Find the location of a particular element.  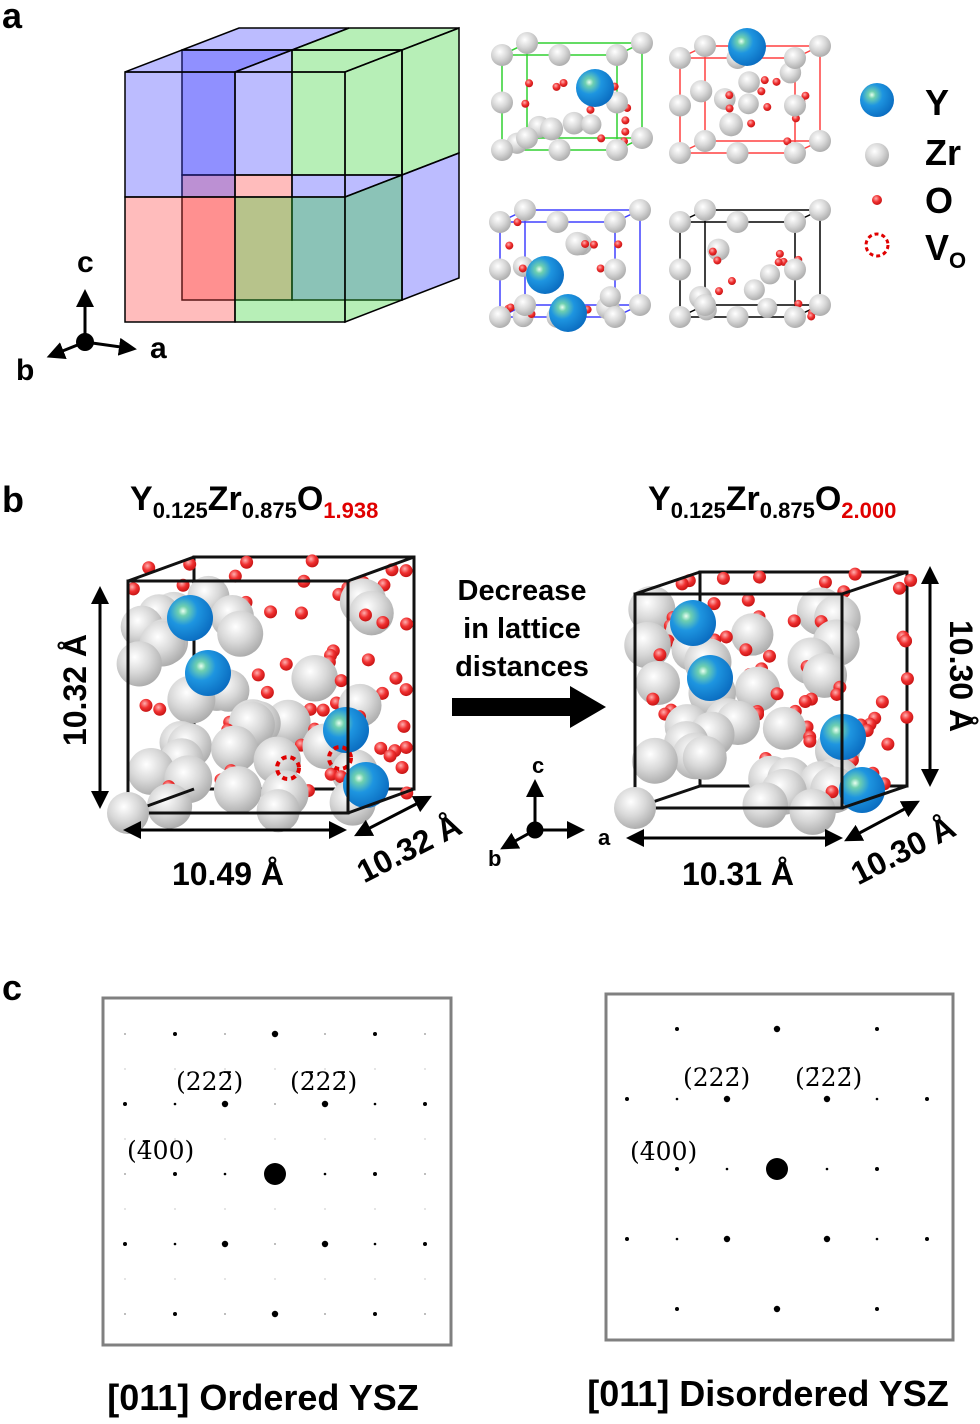

subcell-structures is located at coordinates (660, 180).